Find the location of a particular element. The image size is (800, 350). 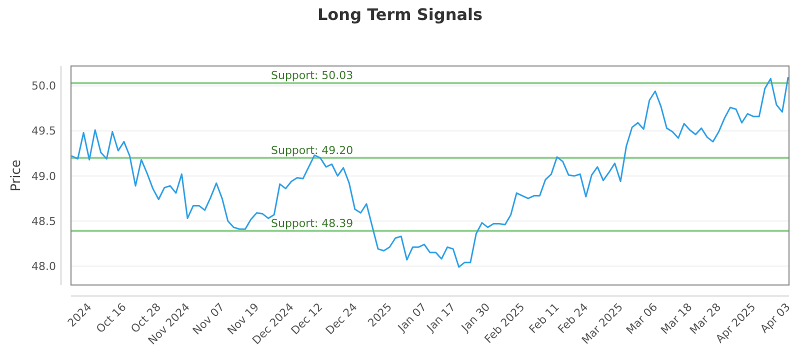

y-tick-label: 49.5 is located at coordinates (44, 131).